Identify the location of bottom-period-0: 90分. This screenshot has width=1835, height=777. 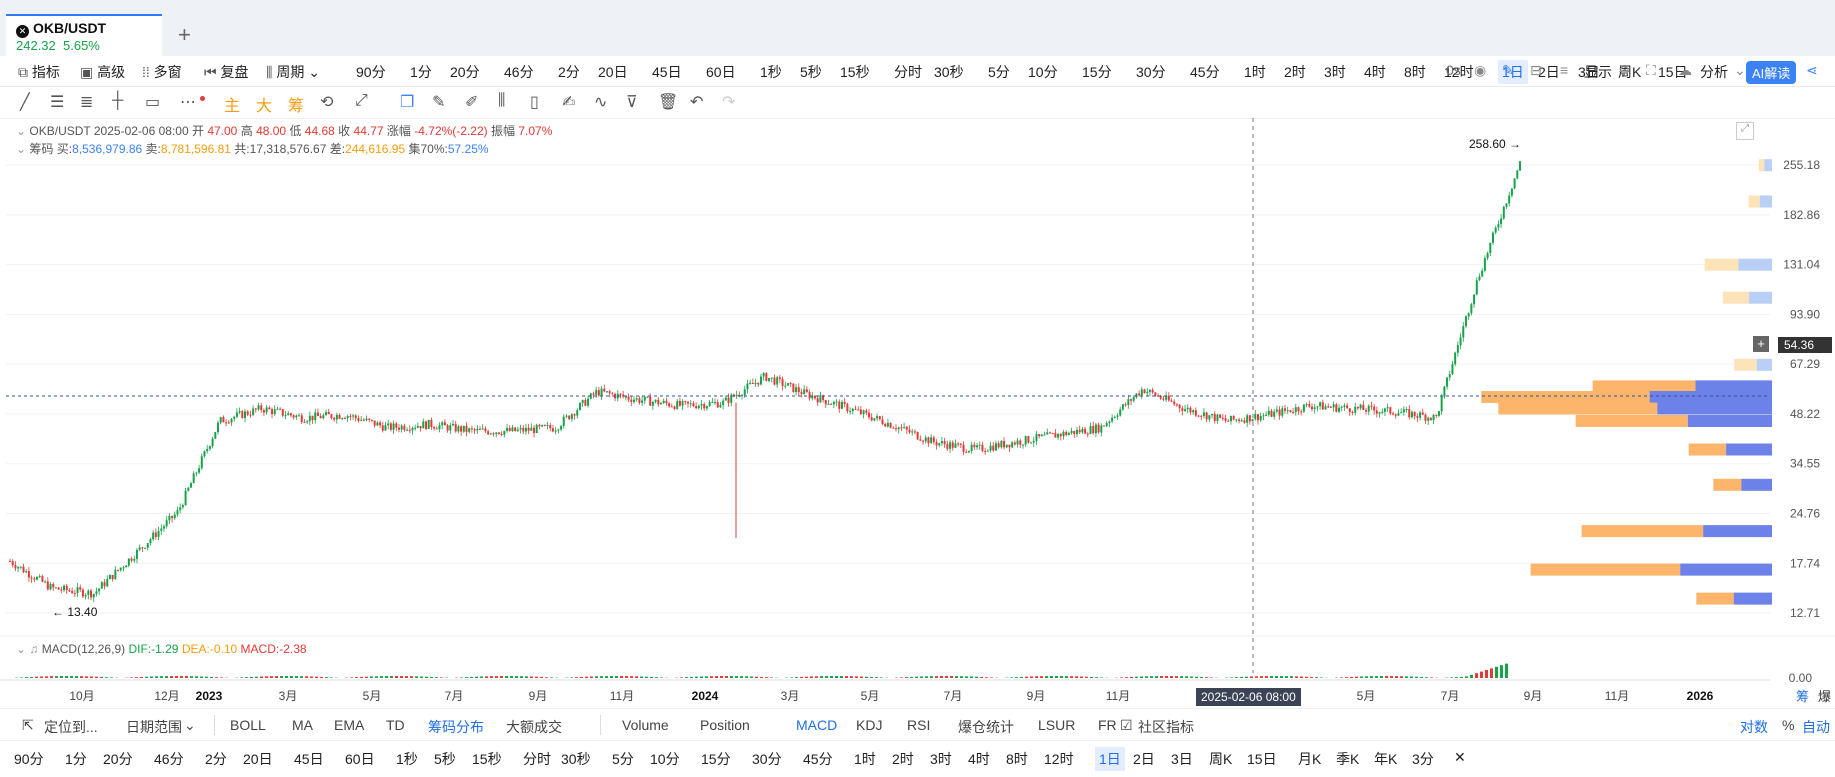
(29, 759).